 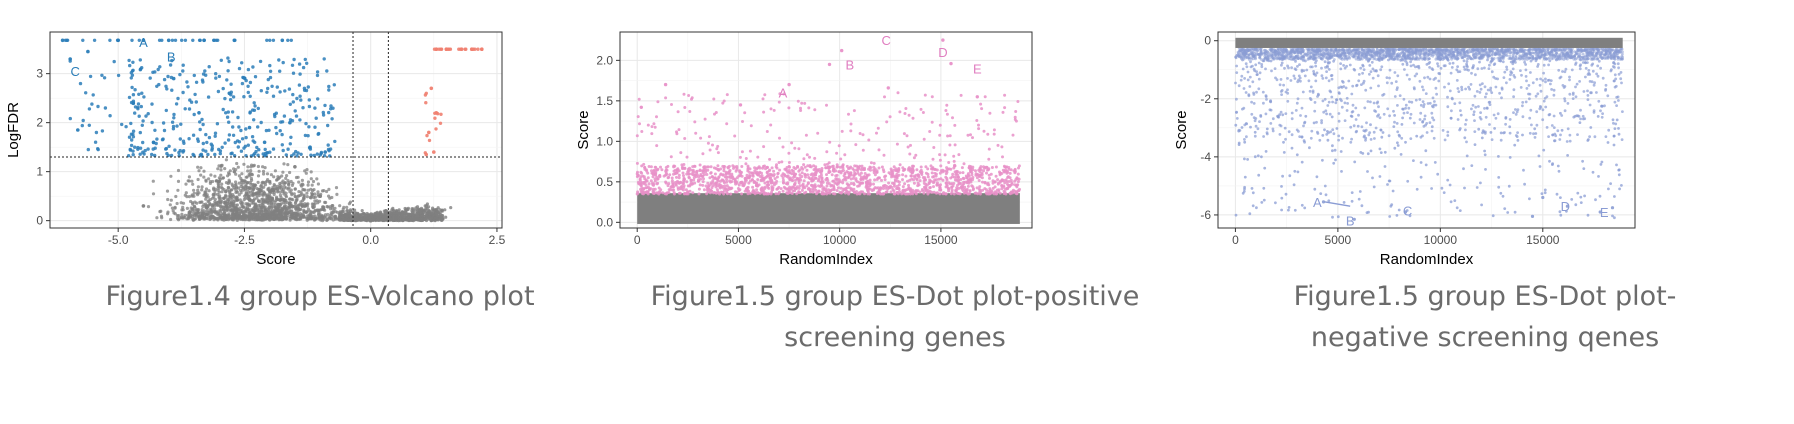 What do you see at coordinates (39, 221) in the screenshot?
I see `y-tick-label: 0` at bounding box center [39, 221].